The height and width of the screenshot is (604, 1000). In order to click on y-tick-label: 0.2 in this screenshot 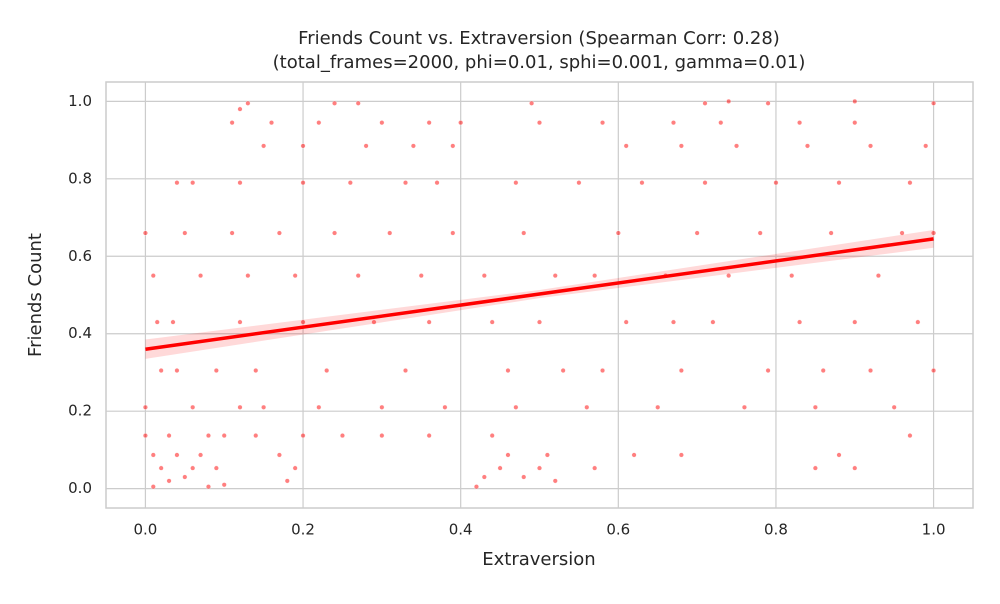, I will do `click(80, 411)`.